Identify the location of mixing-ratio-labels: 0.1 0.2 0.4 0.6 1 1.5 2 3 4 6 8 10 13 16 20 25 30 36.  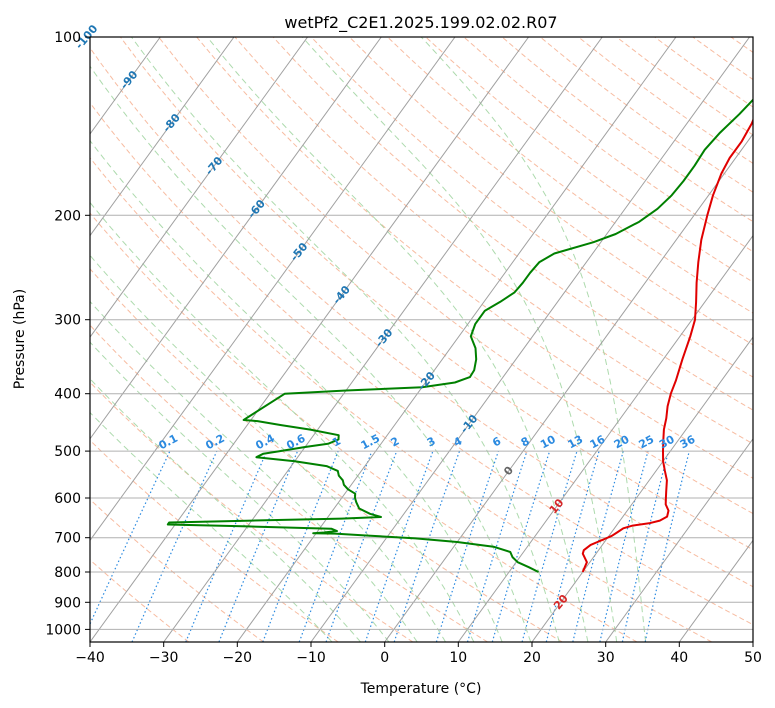
(427, 442).